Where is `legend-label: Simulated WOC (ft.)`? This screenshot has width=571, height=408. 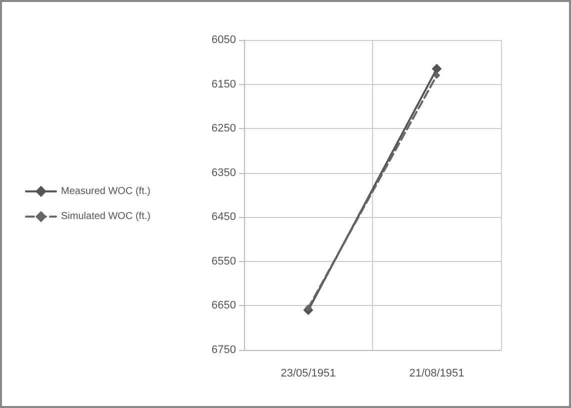
legend-label: Simulated WOC (ft.) is located at coordinates (105, 216).